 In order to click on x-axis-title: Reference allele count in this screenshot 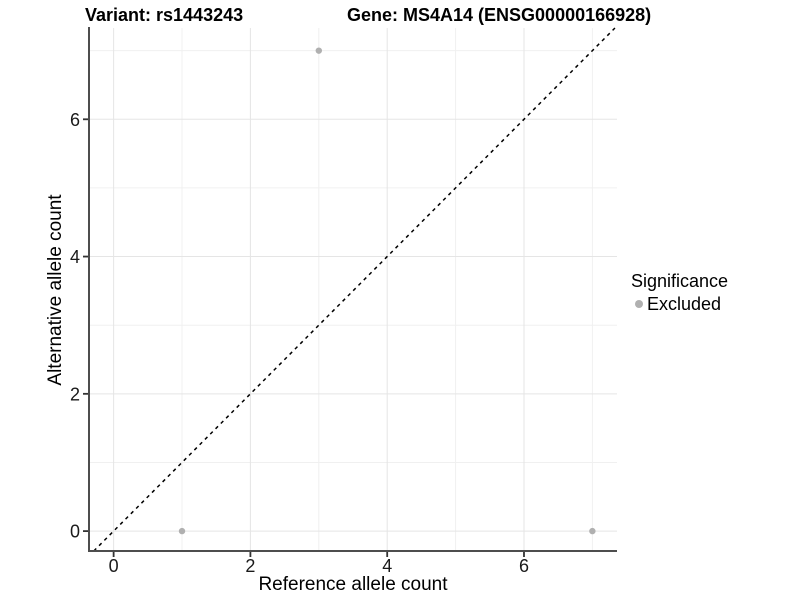, I will do `click(353, 584)`.